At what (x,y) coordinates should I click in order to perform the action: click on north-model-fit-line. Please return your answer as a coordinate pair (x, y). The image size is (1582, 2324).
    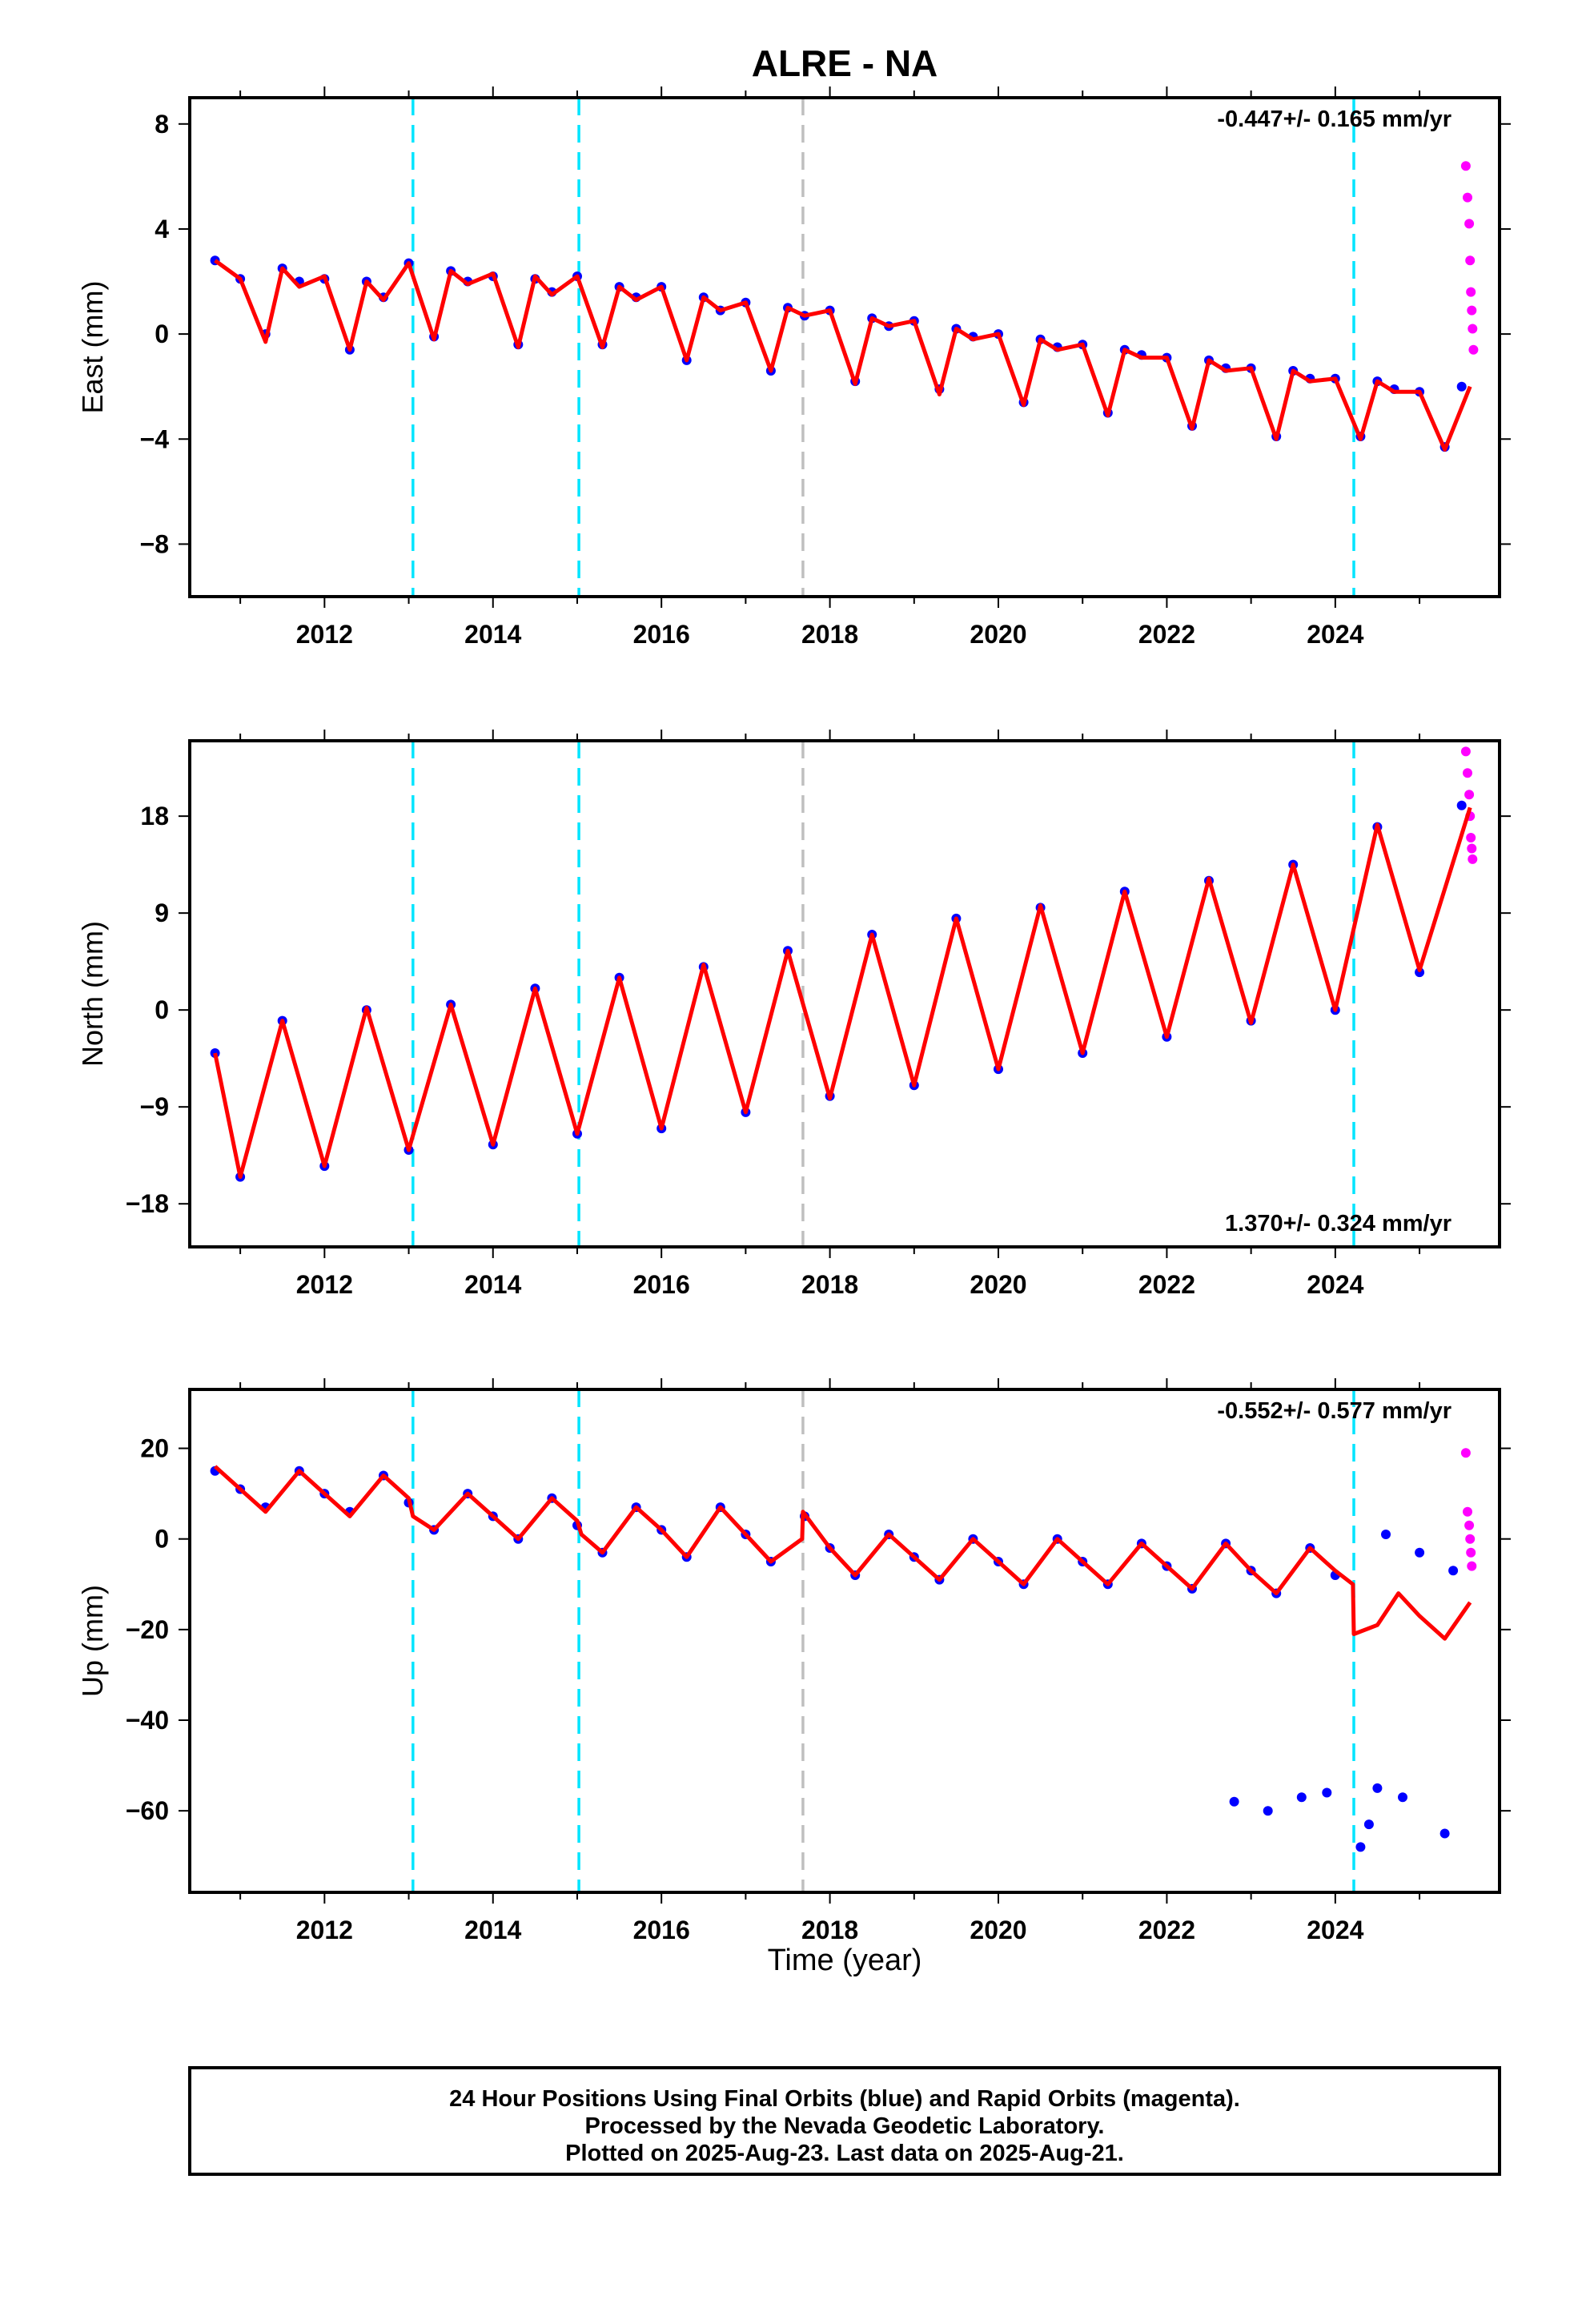
    Looking at the image, I should click on (843, 993).